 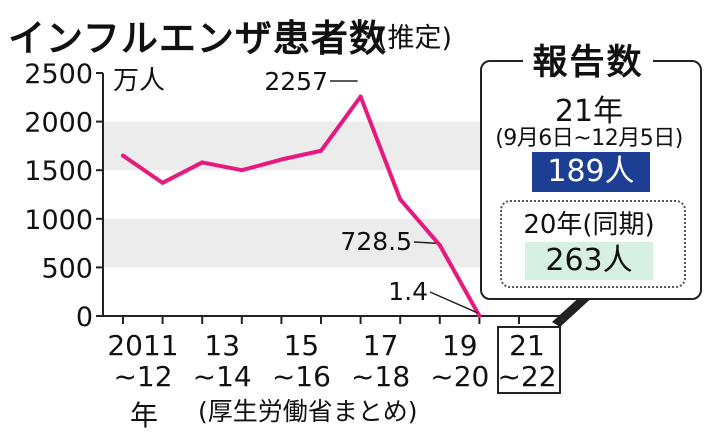 I want to click on x-tick-label: 19, so click(x=460, y=345).